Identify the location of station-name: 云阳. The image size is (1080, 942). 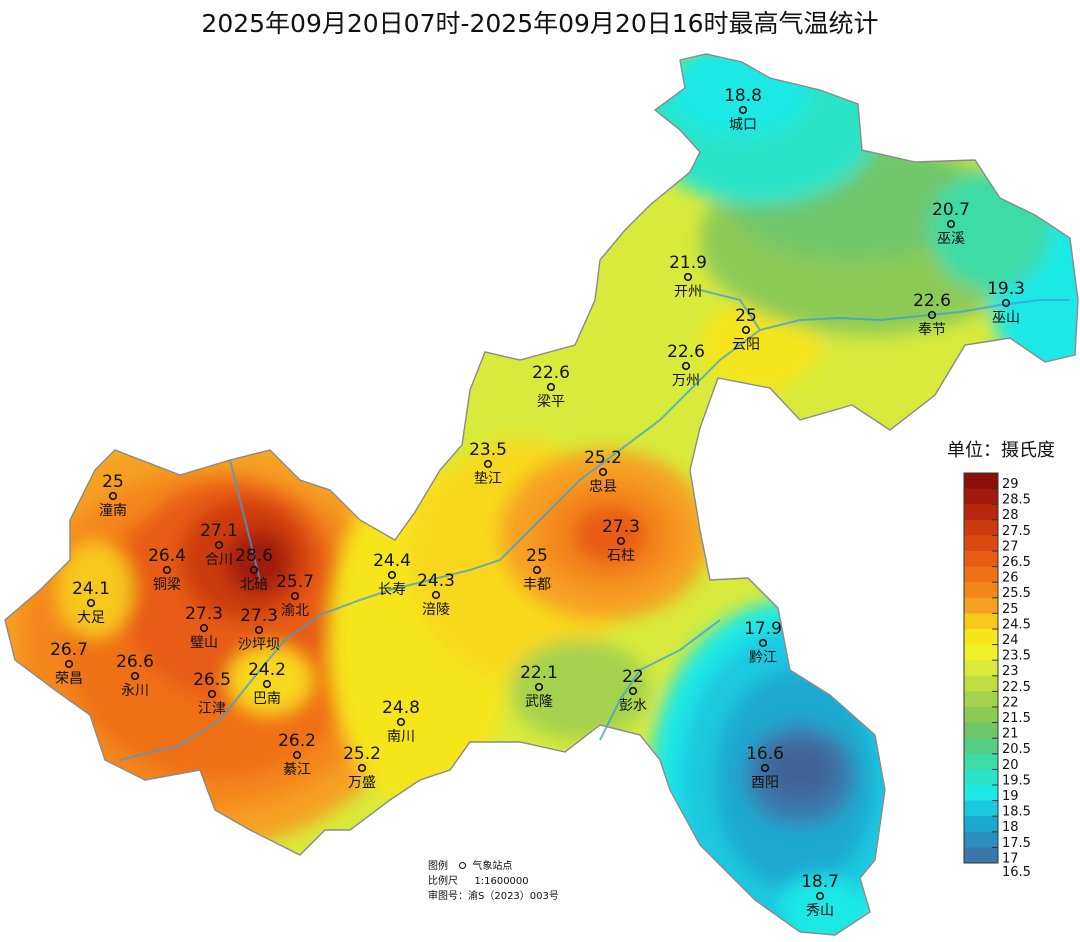
(746, 345).